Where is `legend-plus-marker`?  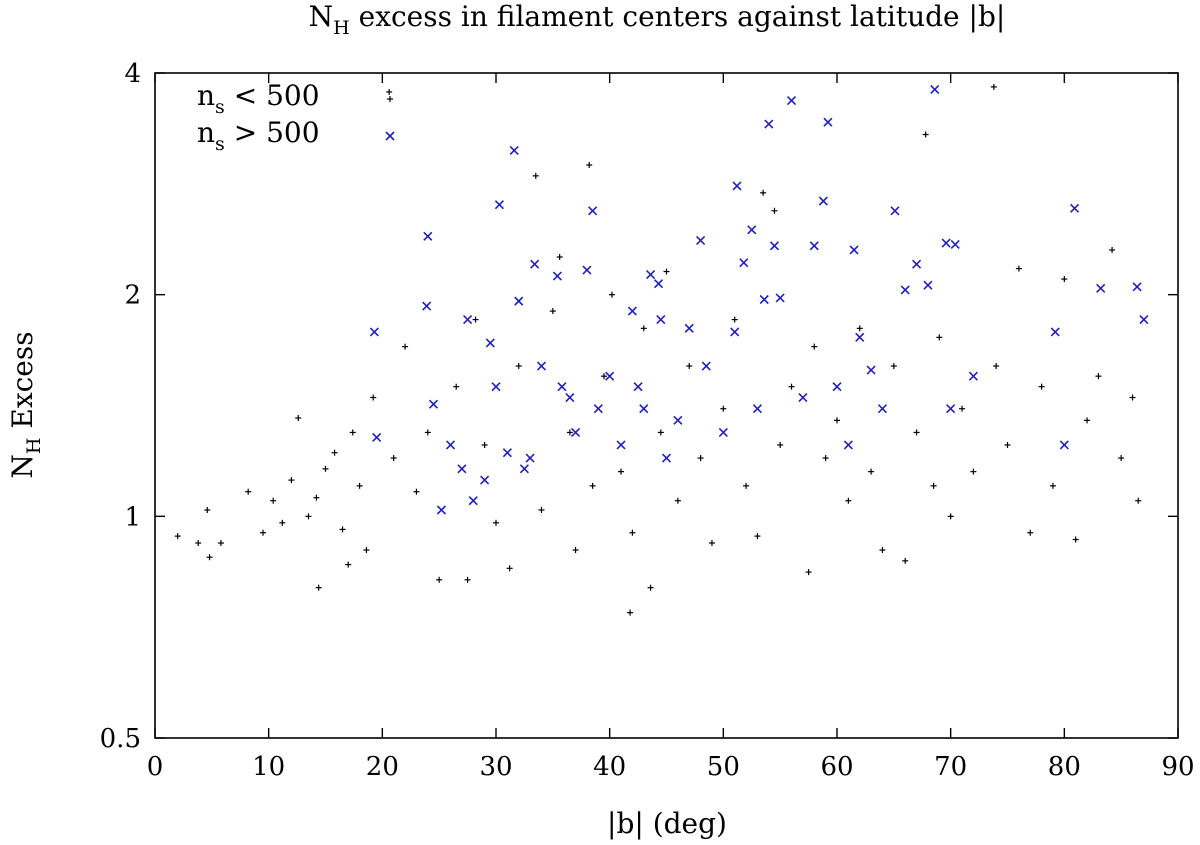
legend-plus-marker is located at coordinates (390, 99).